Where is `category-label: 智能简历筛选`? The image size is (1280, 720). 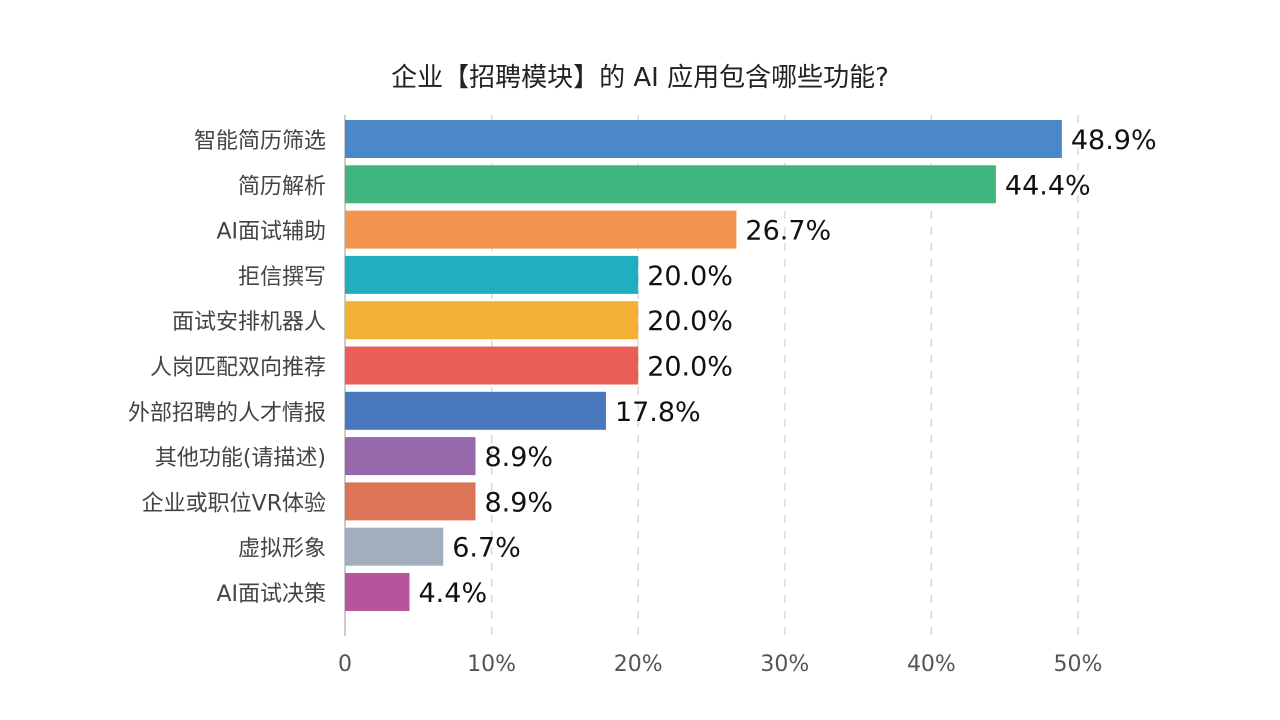 category-label: 智能简历筛选 is located at coordinates (260, 141).